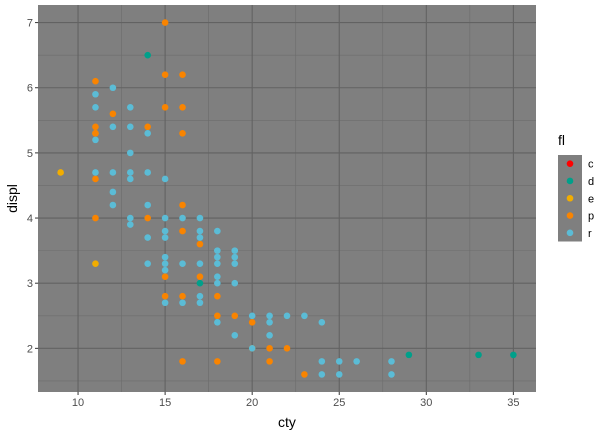  Describe the element at coordinates (32, 186) in the screenshot. I see `y-axis-ticks: 2 3 4 5 6 7` at that location.